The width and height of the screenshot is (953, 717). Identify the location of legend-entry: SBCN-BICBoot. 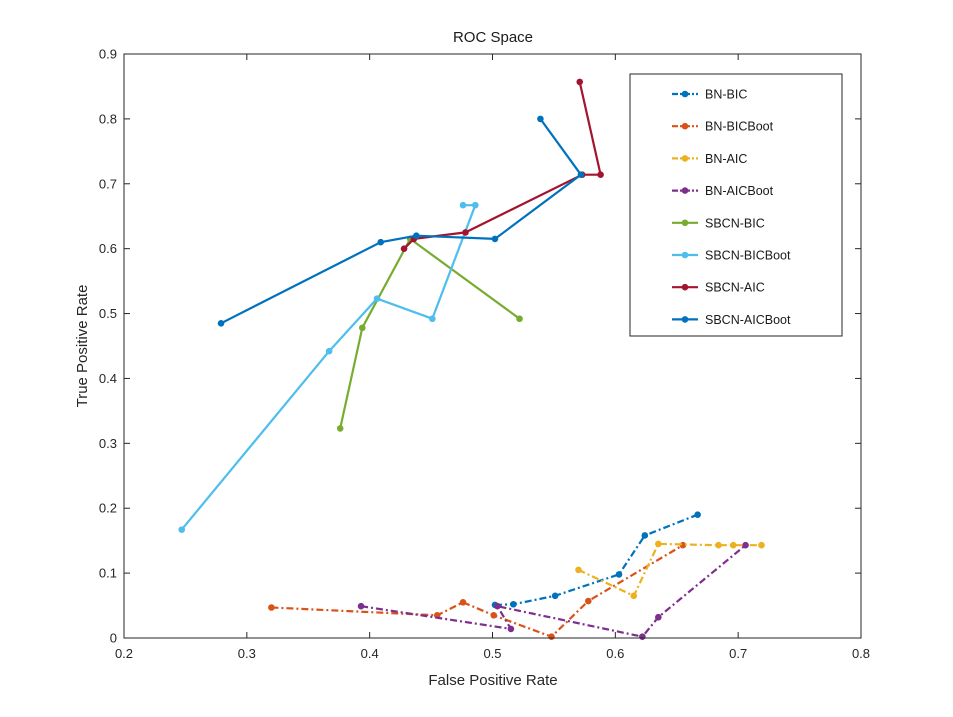
(731, 256).